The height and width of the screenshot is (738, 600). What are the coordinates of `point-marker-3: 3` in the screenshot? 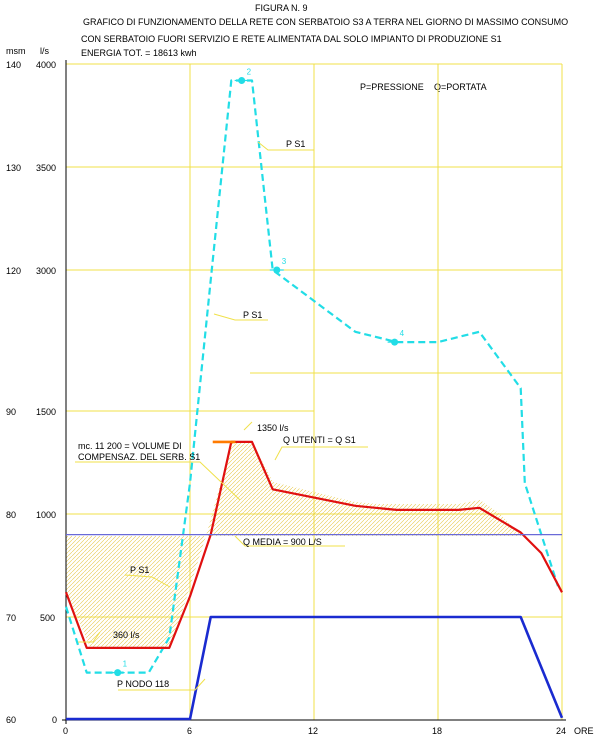 It's located at (278, 265).